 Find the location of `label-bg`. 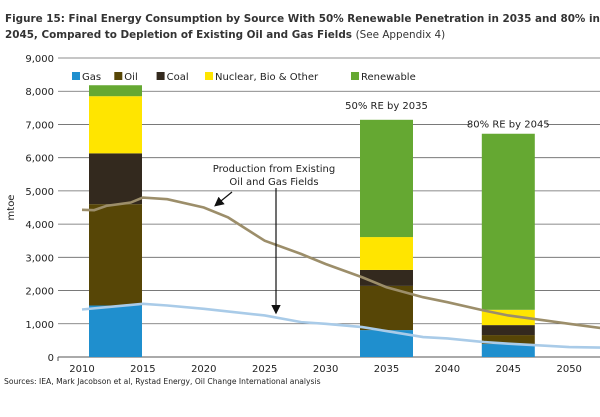

label-bg is located at coordinates (508, 124).